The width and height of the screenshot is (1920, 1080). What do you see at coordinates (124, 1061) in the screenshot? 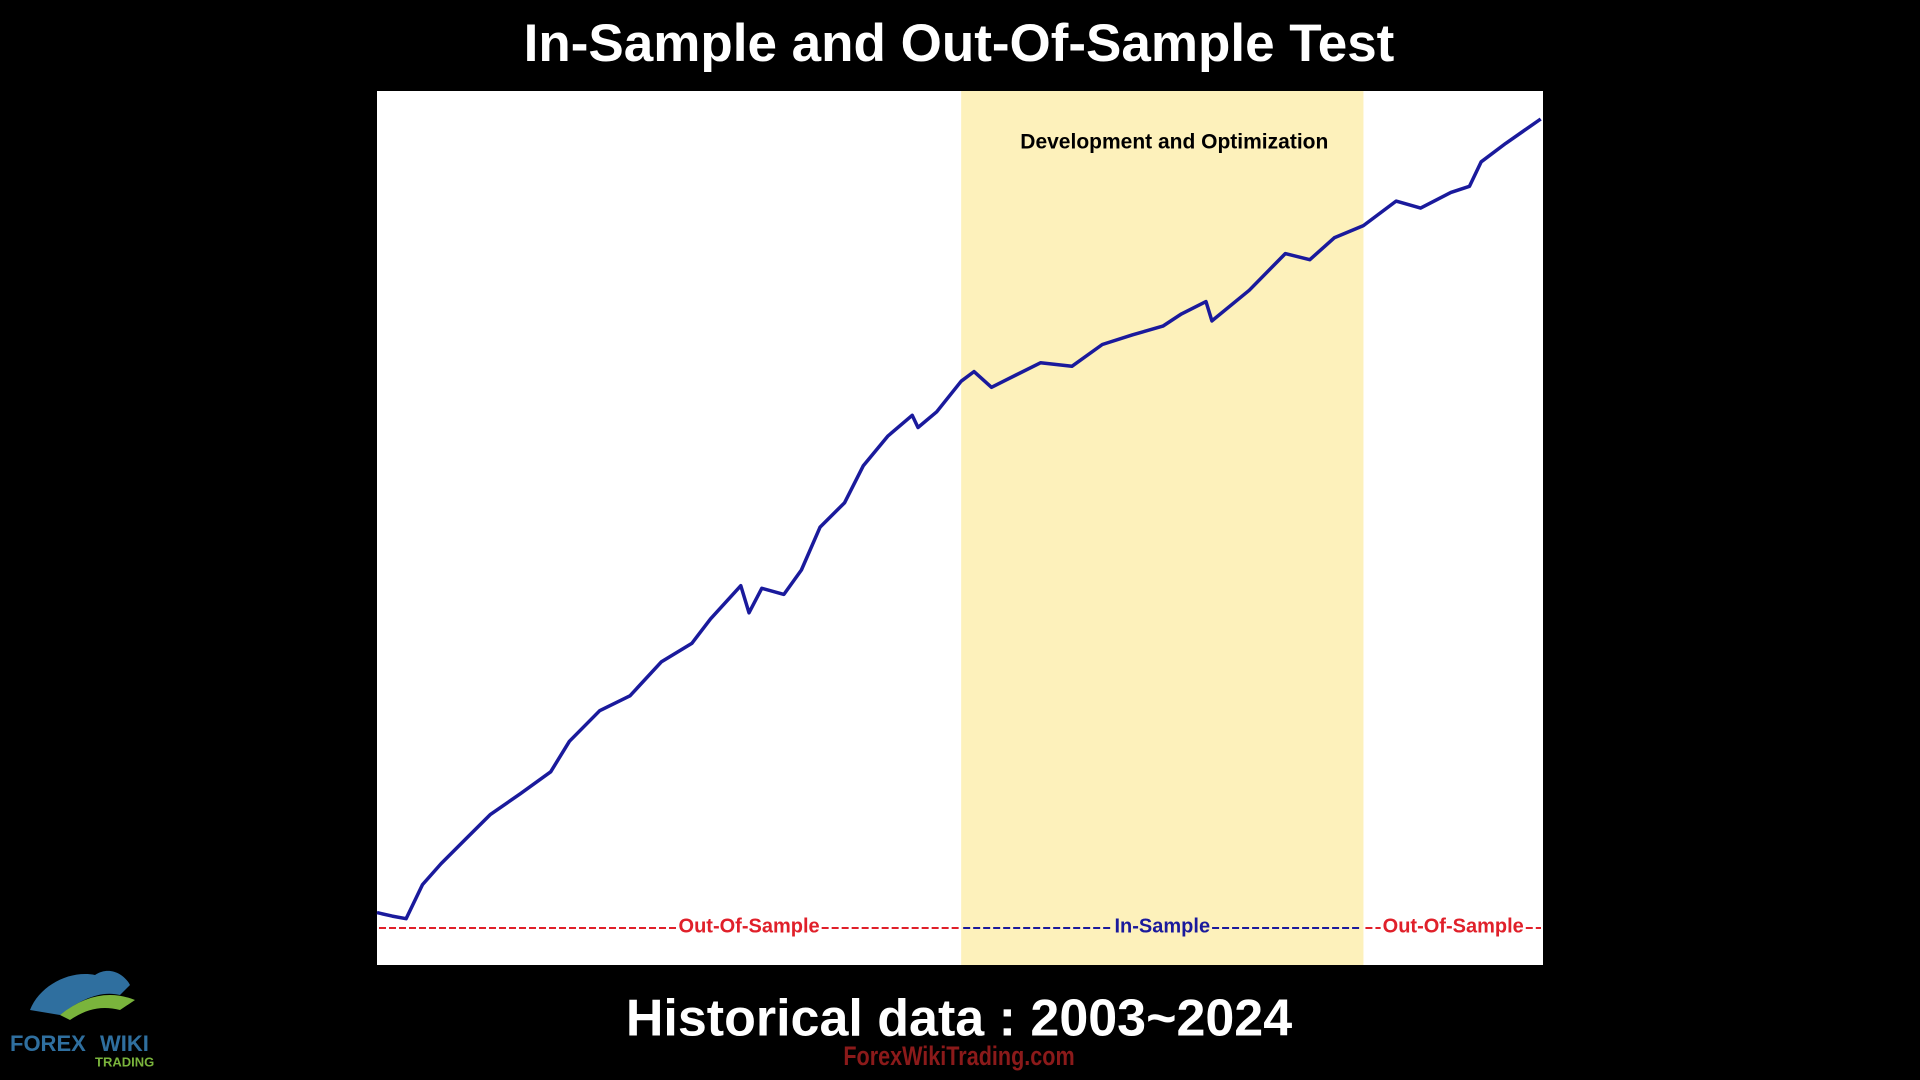
I see `logo-text: TRADING` at bounding box center [124, 1061].